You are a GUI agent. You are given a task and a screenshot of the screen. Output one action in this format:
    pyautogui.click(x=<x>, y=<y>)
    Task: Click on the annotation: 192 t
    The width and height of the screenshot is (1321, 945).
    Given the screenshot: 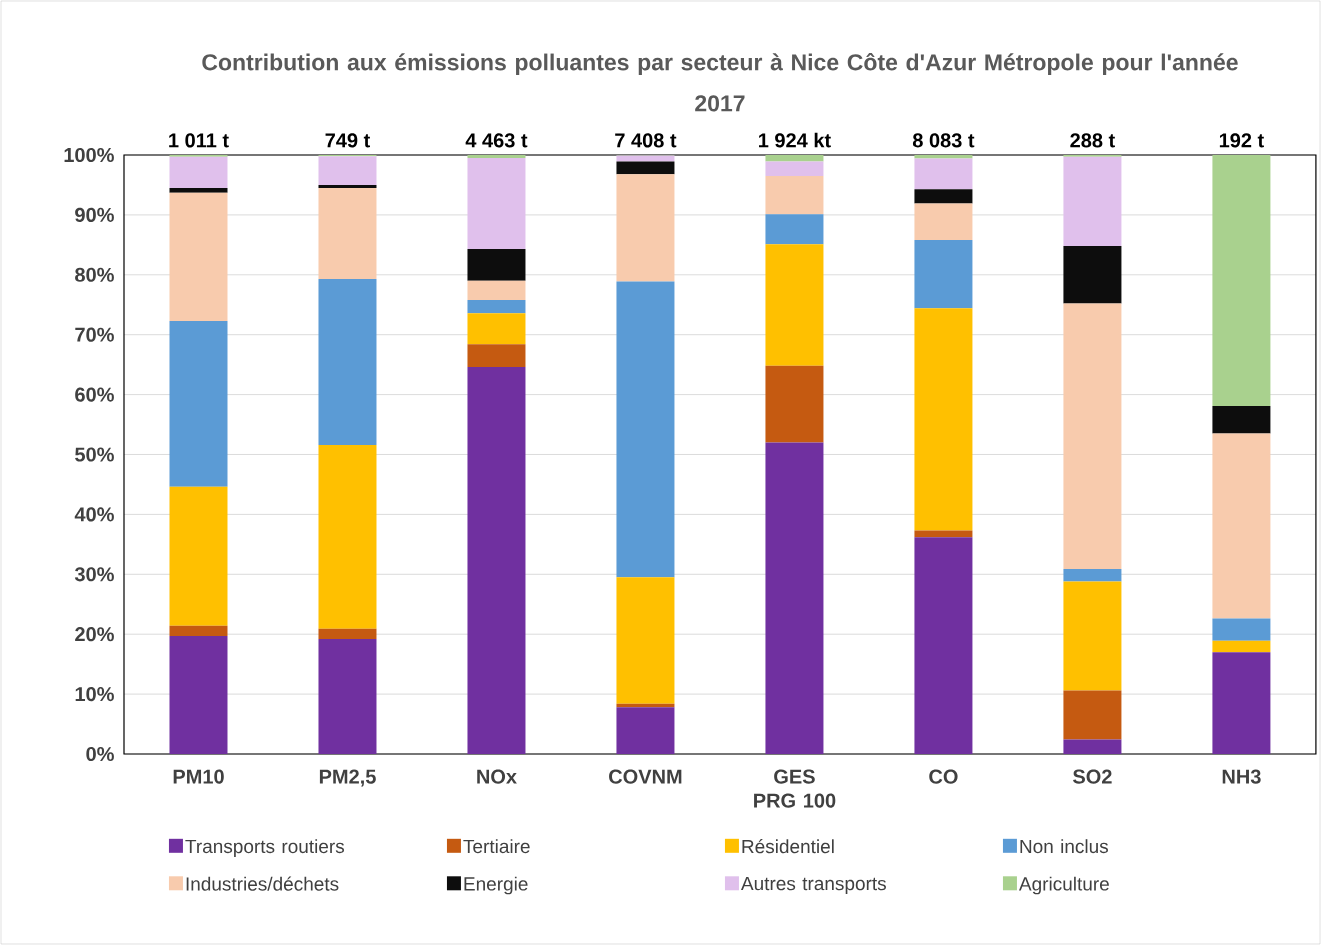 What is the action you would take?
    pyautogui.click(x=1241, y=140)
    